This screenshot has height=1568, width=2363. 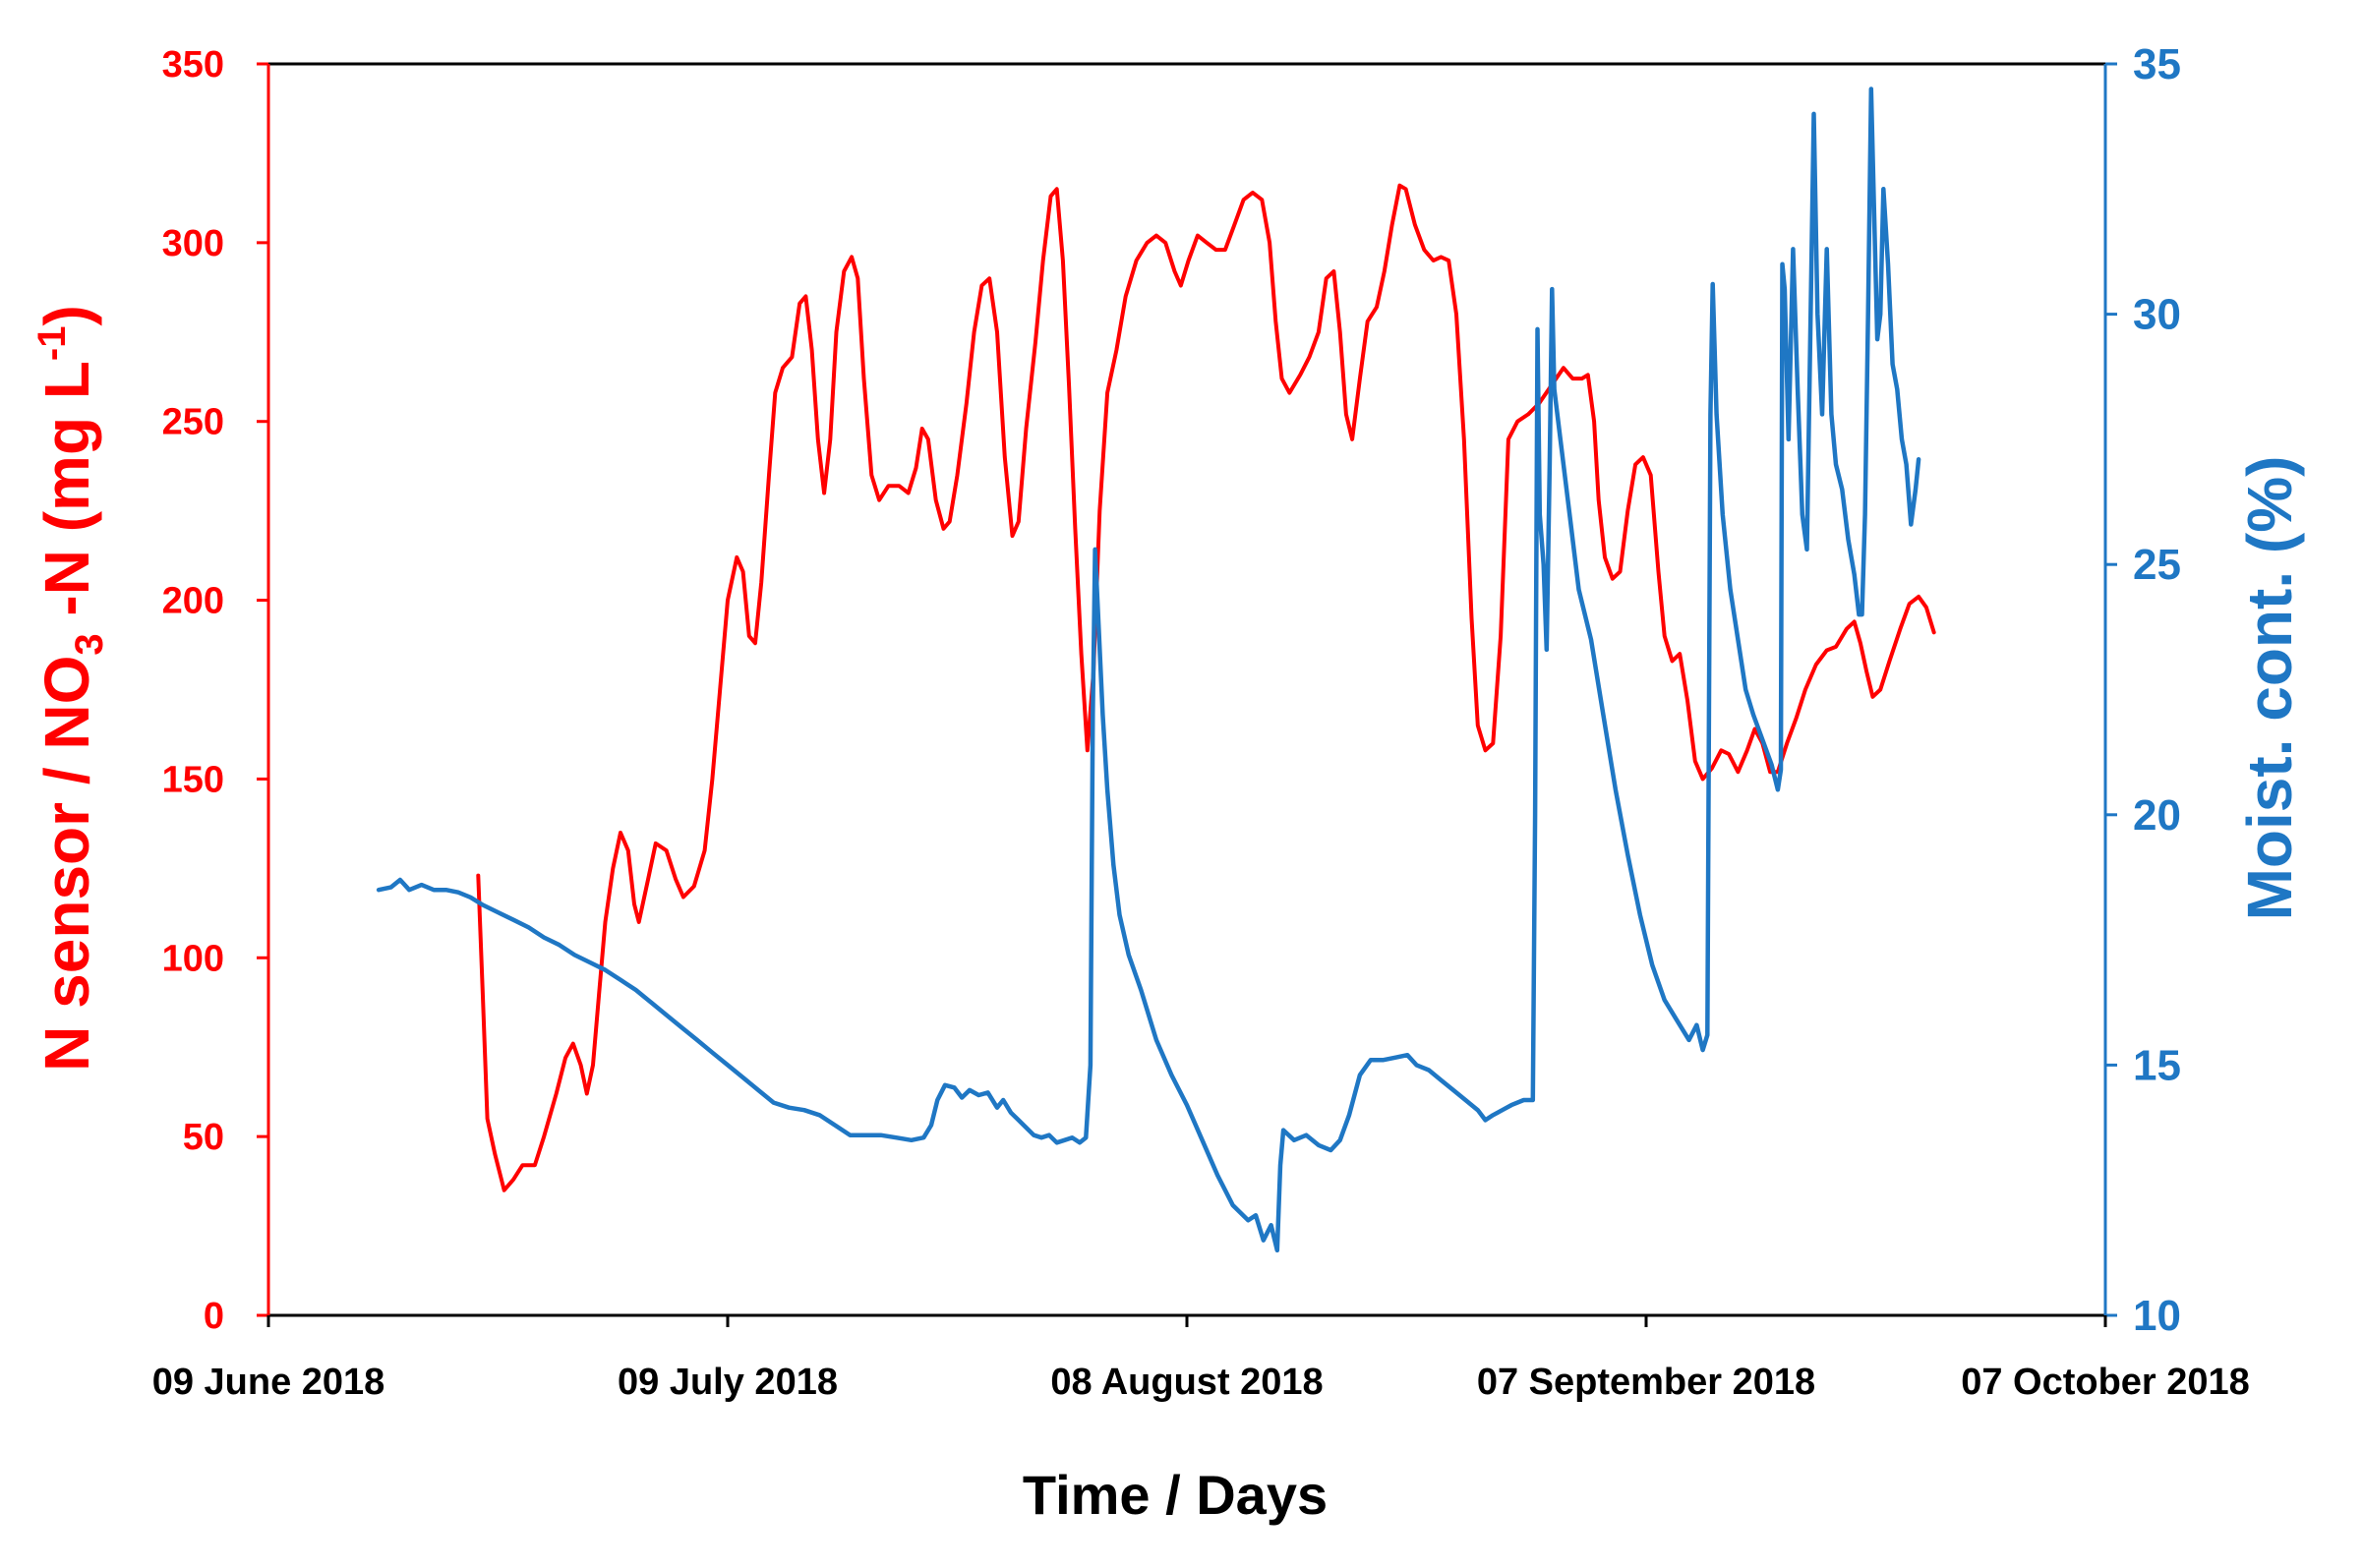 What do you see at coordinates (728, 1382) in the screenshot?
I see `x-tick-label-1: 09 July 2018` at bounding box center [728, 1382].